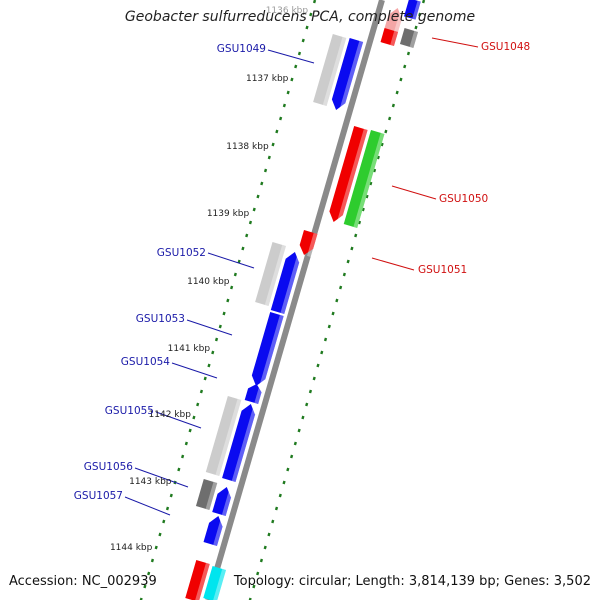 The width and height of the screenshot is (600, 600). What do you see at coordinates (259, 394) in the screenshot?
I see `gene-gsu1054-highlight` at bounding box center [259, 394].